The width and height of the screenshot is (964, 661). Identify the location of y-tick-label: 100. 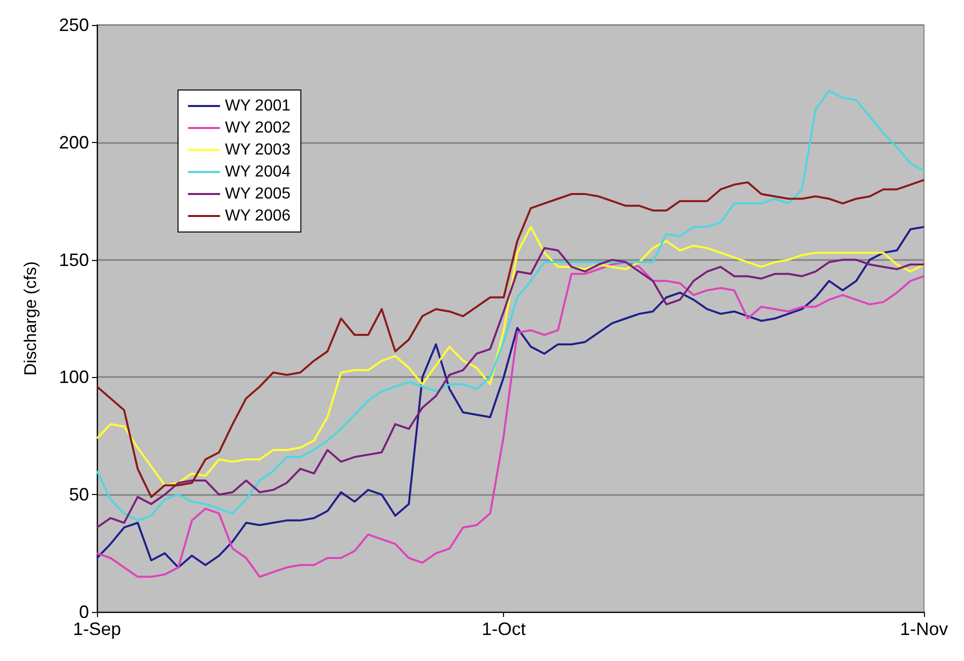
(73, 377).